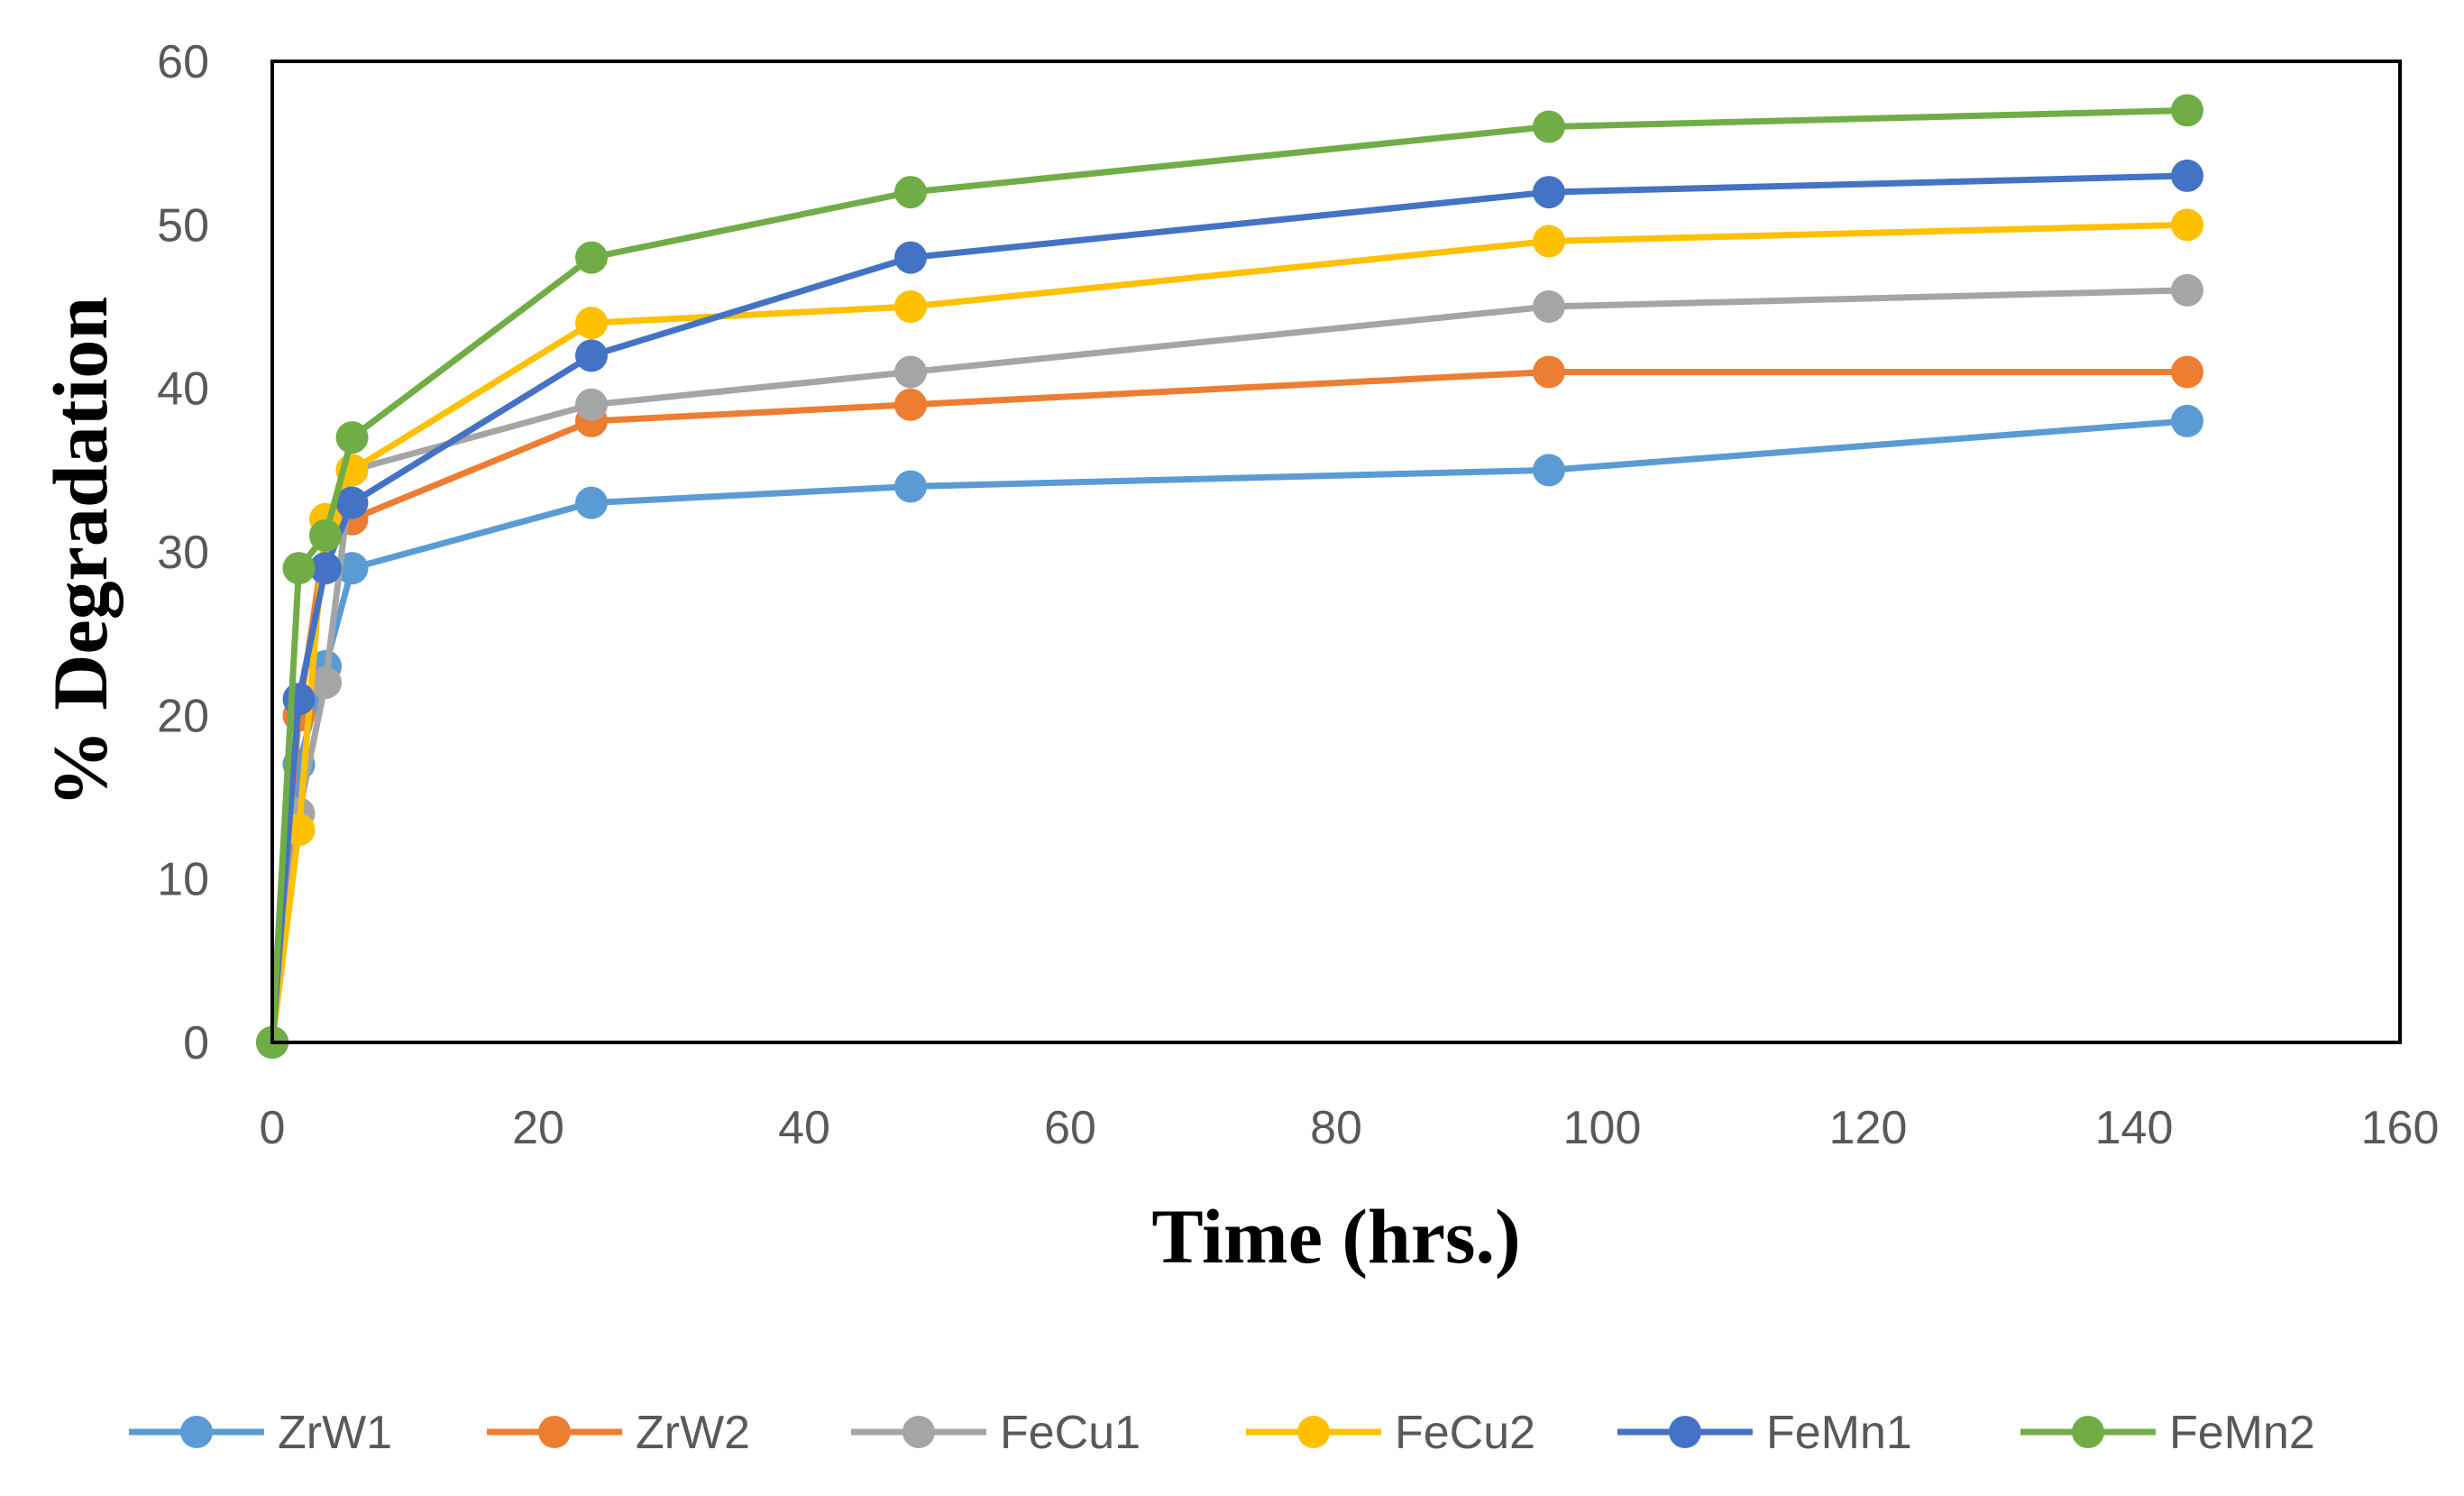  Describe the element at coordinates (196, 1043) in the screenshot. I see `y-tick-label: 0` at that location.